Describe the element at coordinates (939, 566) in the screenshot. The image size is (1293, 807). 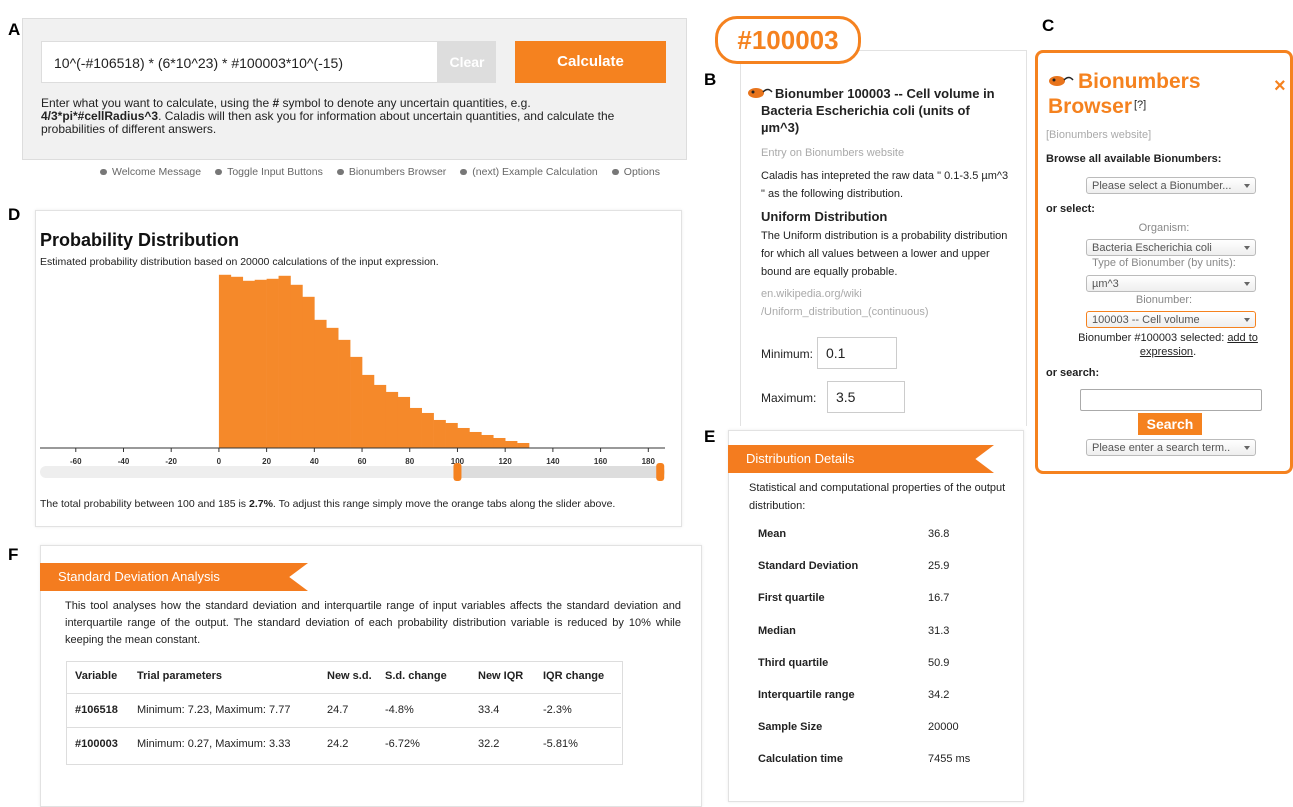
I see `detail-value: 25.9` at that location.